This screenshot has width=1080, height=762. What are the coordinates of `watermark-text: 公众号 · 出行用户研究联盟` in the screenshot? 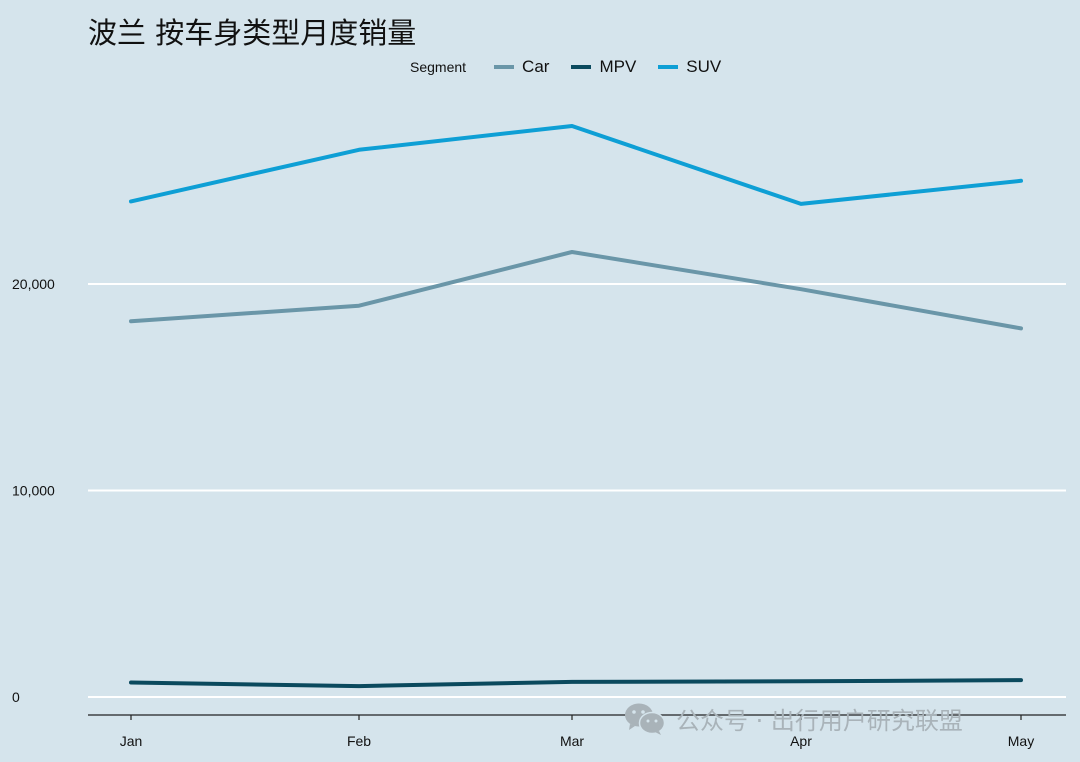 It's located at (819, 721).